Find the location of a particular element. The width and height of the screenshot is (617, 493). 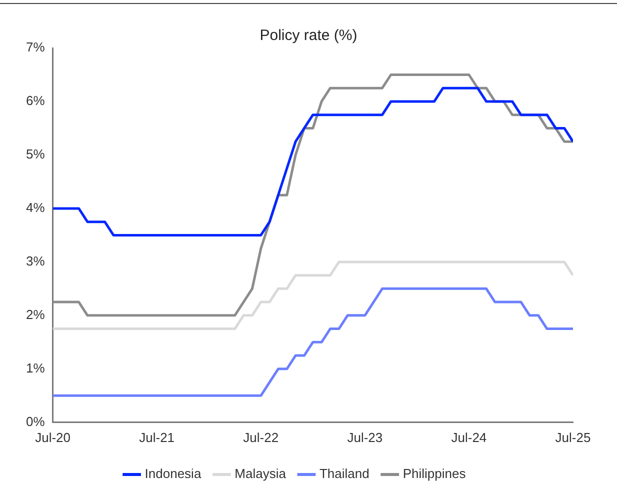

y-tick-label: 7% is located at coordinates (36, 47).